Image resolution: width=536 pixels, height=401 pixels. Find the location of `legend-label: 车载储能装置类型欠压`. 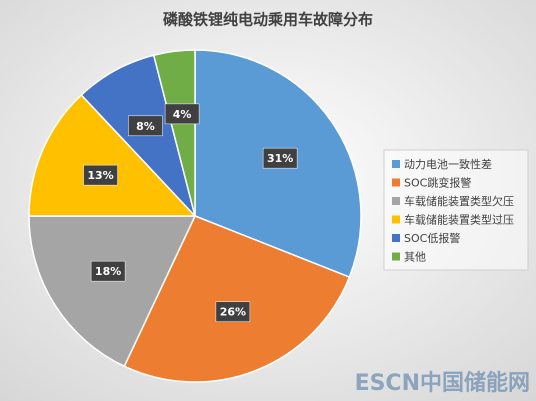

legend-label: 车载储能装置类型欠压 is located at coordinates (459, 201).